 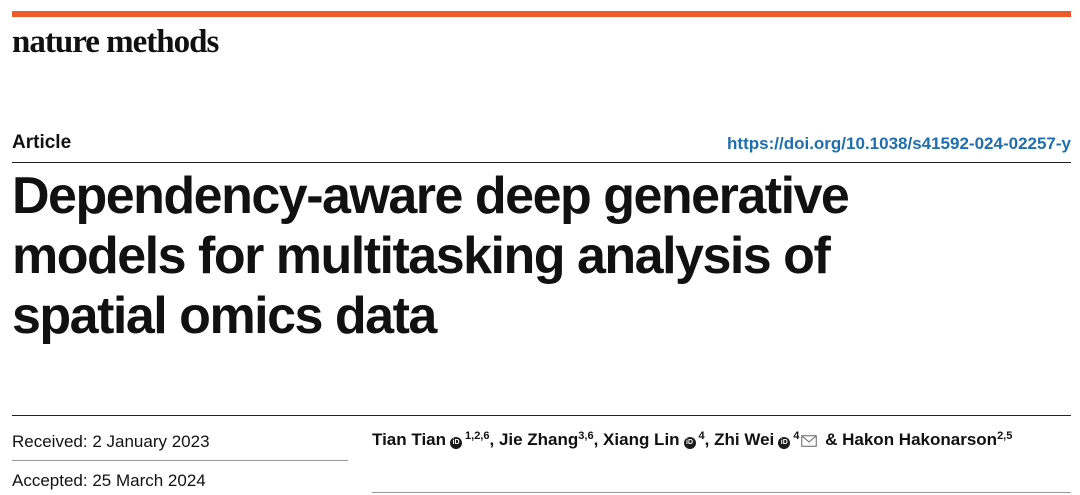 I want to click on accepted-value: 25 March 2024, so click(x=149, y=480).